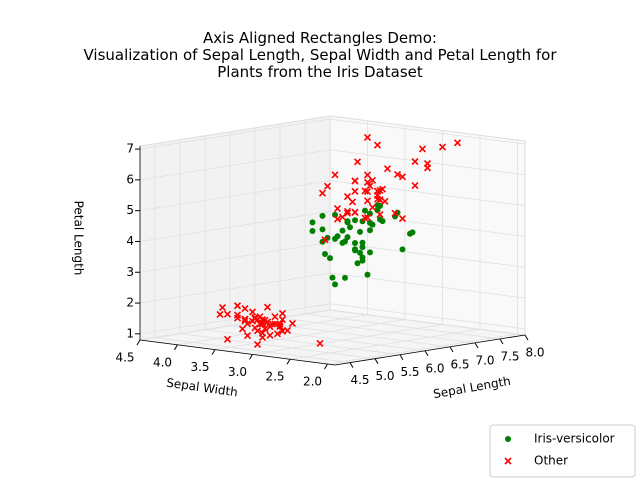  I want to click on y-tick-label: 4.5, so click(124, 358).